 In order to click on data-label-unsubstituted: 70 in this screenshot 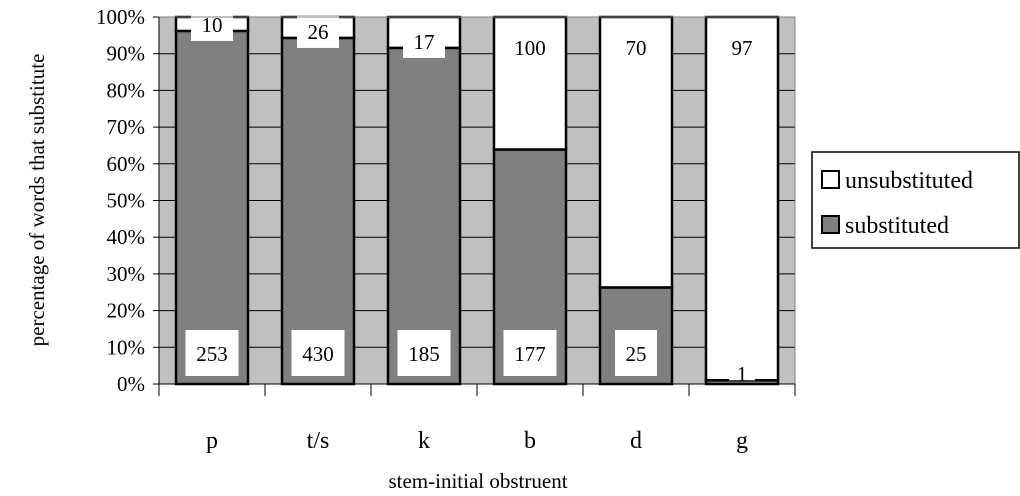, I will do `click(636, 48)`.